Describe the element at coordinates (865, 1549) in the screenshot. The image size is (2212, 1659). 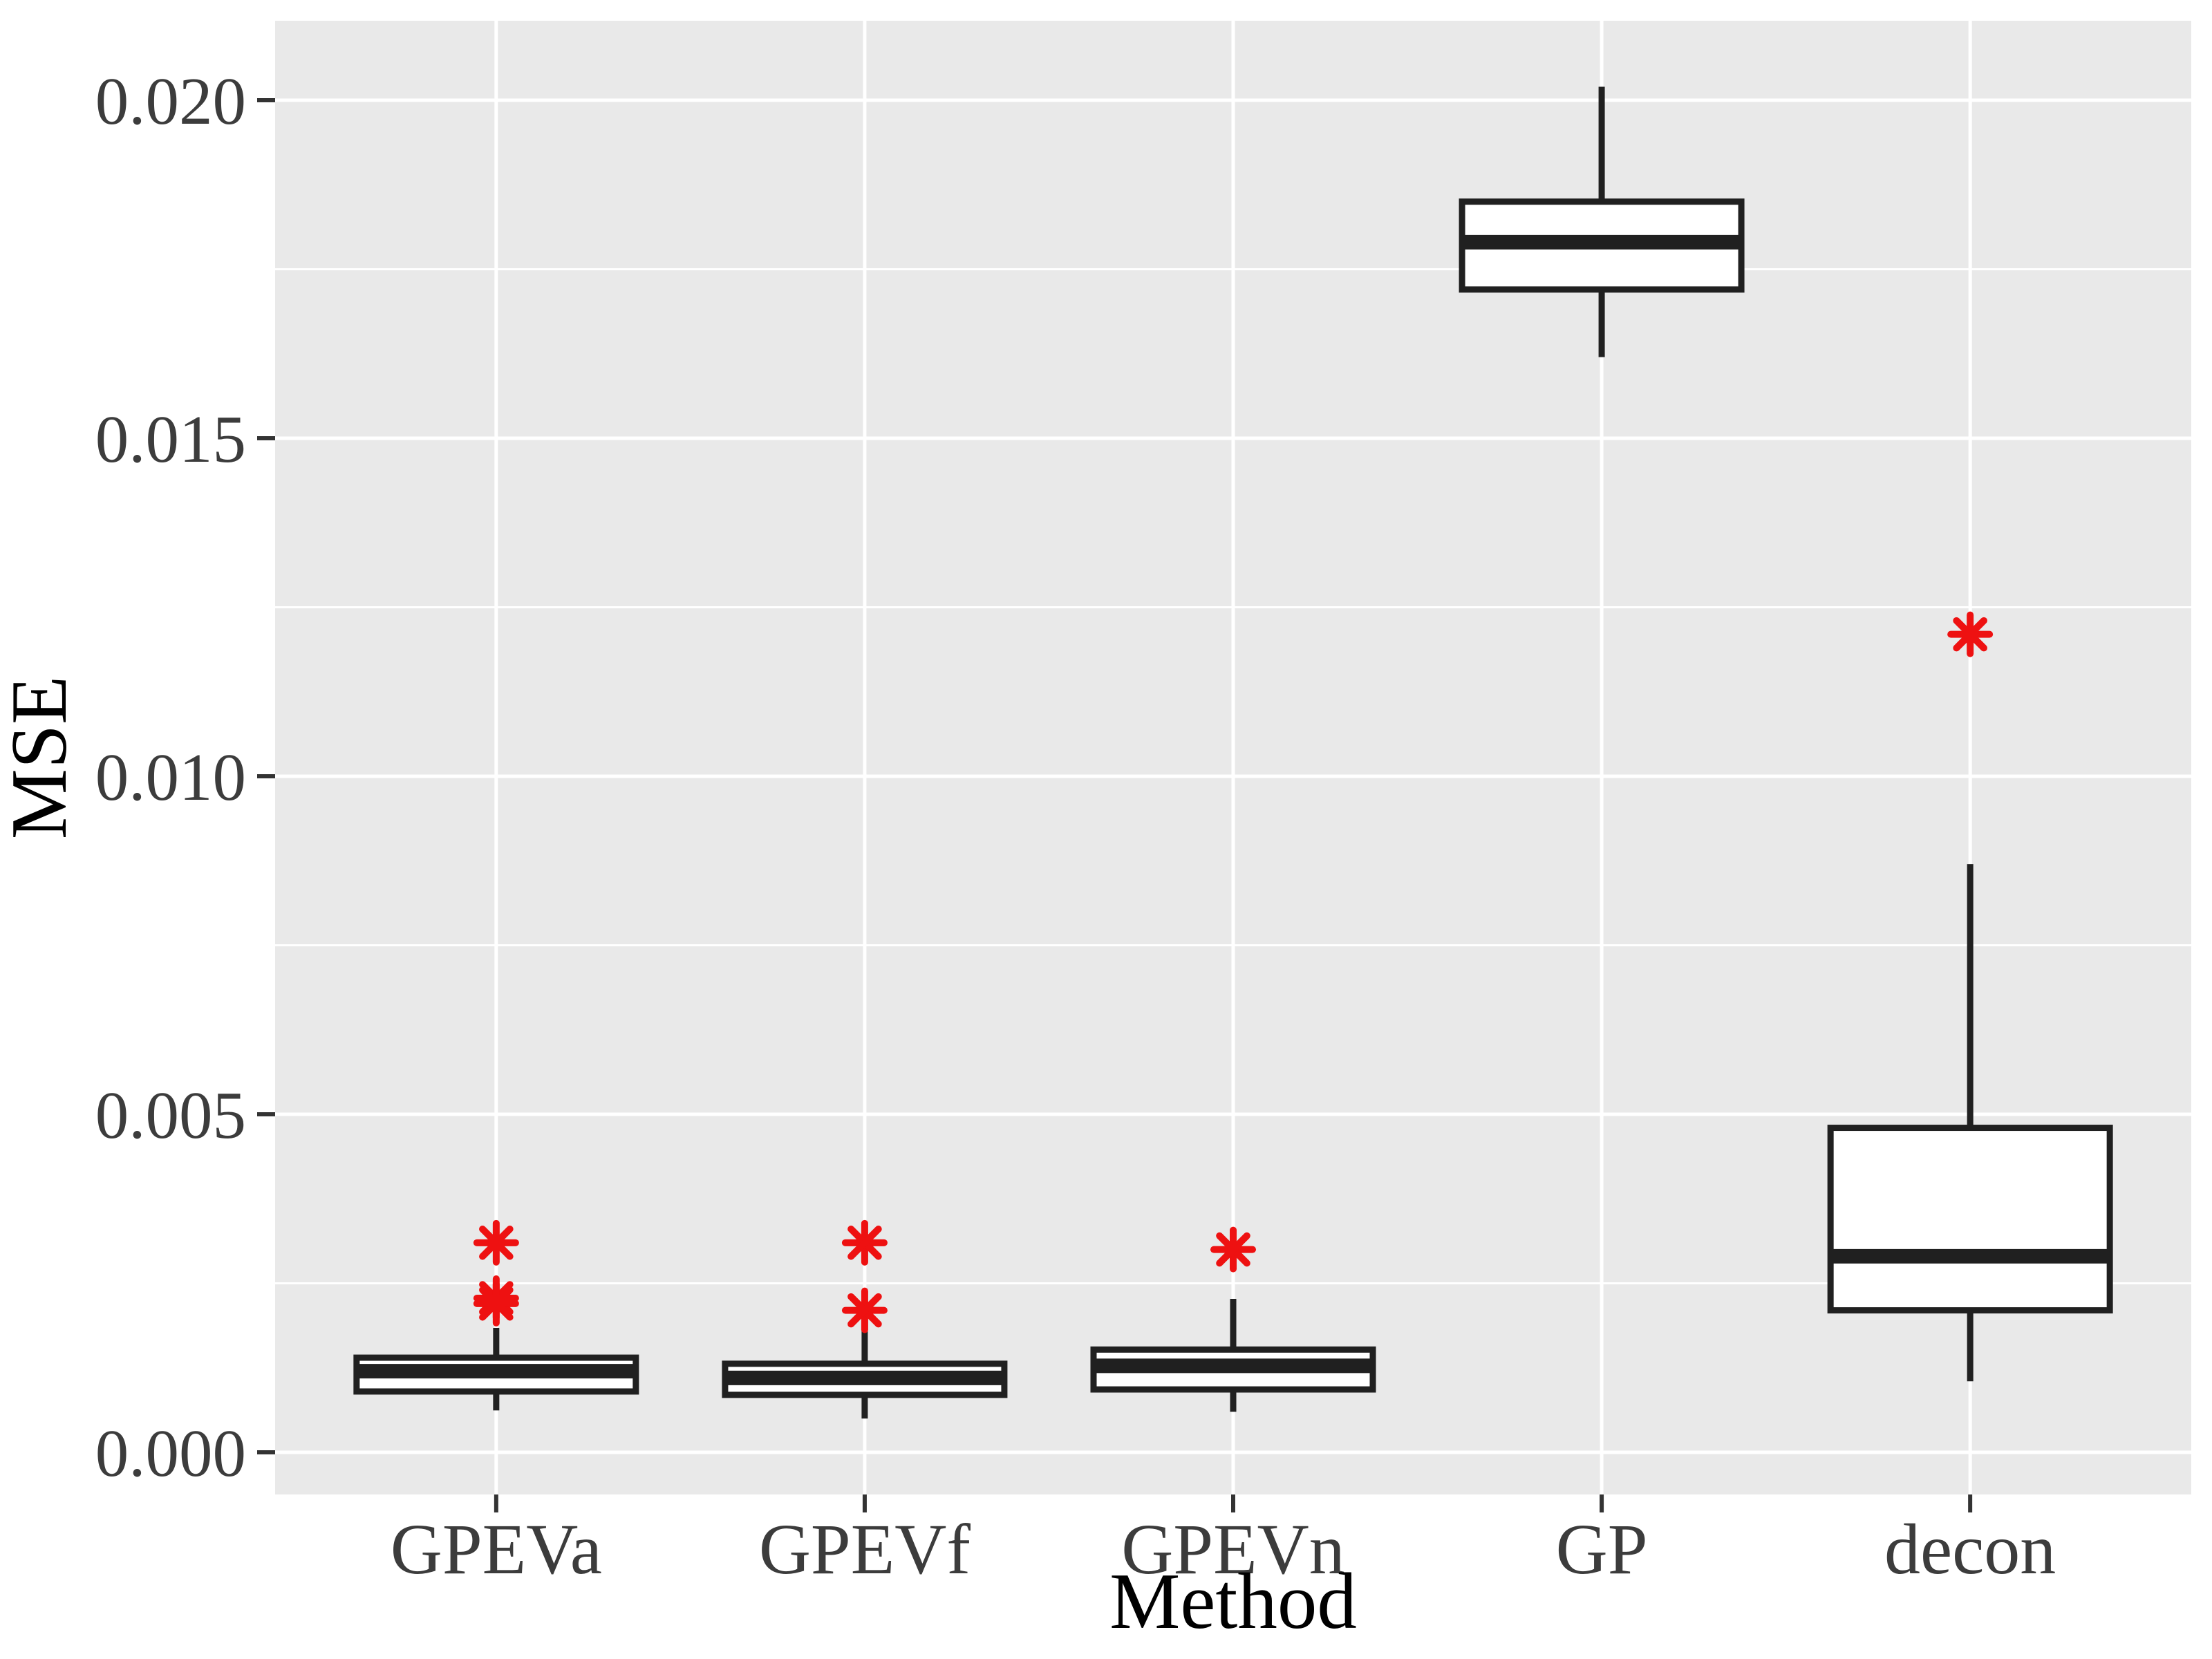
I see `x-tick-label: GPEVf` at that location.